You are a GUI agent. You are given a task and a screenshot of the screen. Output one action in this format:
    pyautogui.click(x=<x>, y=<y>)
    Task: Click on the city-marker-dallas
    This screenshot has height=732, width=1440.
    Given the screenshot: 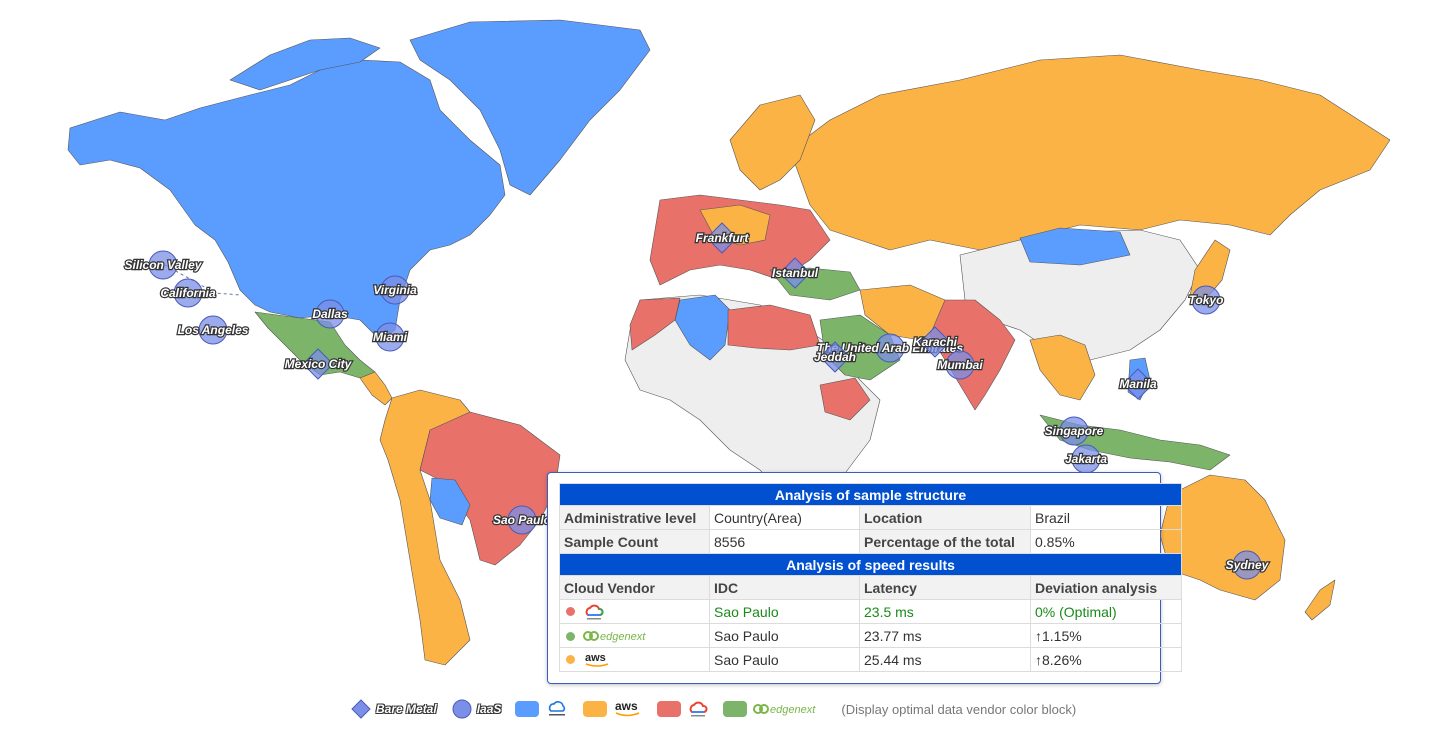 What is the action you would take?
    pyautogui.click(x=330, y=314)
    